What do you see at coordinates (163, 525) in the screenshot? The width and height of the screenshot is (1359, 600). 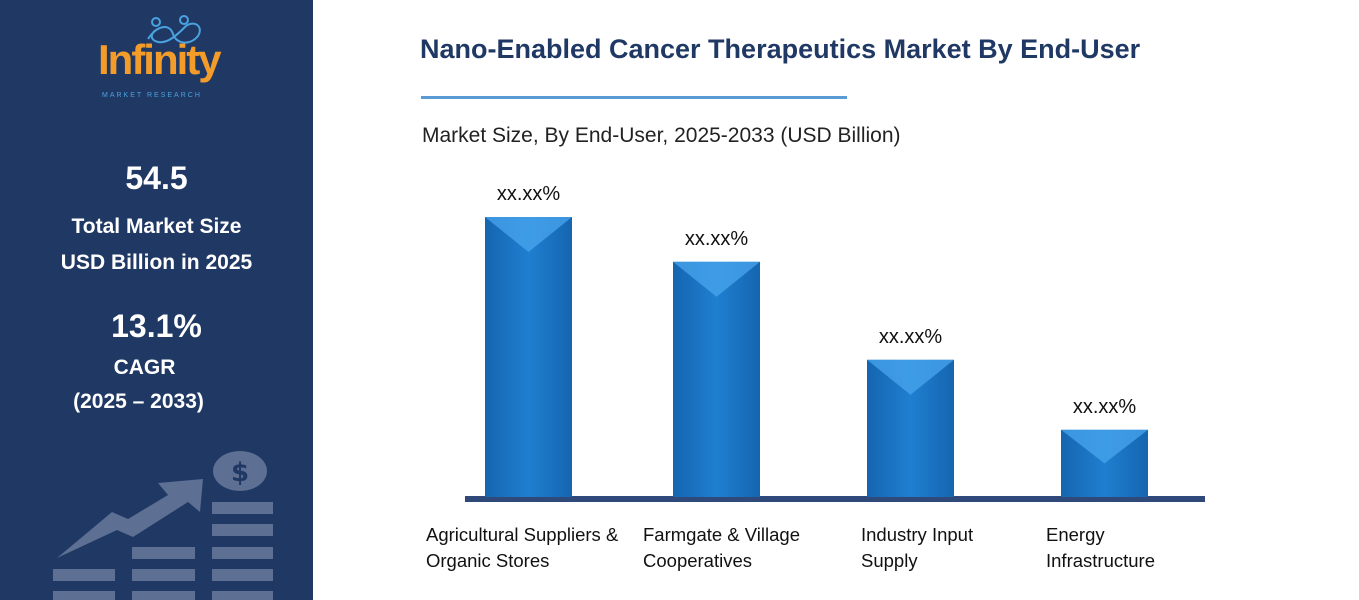 I see `growth-chart-dollar-icon: $` at bounding box center [163, 525].